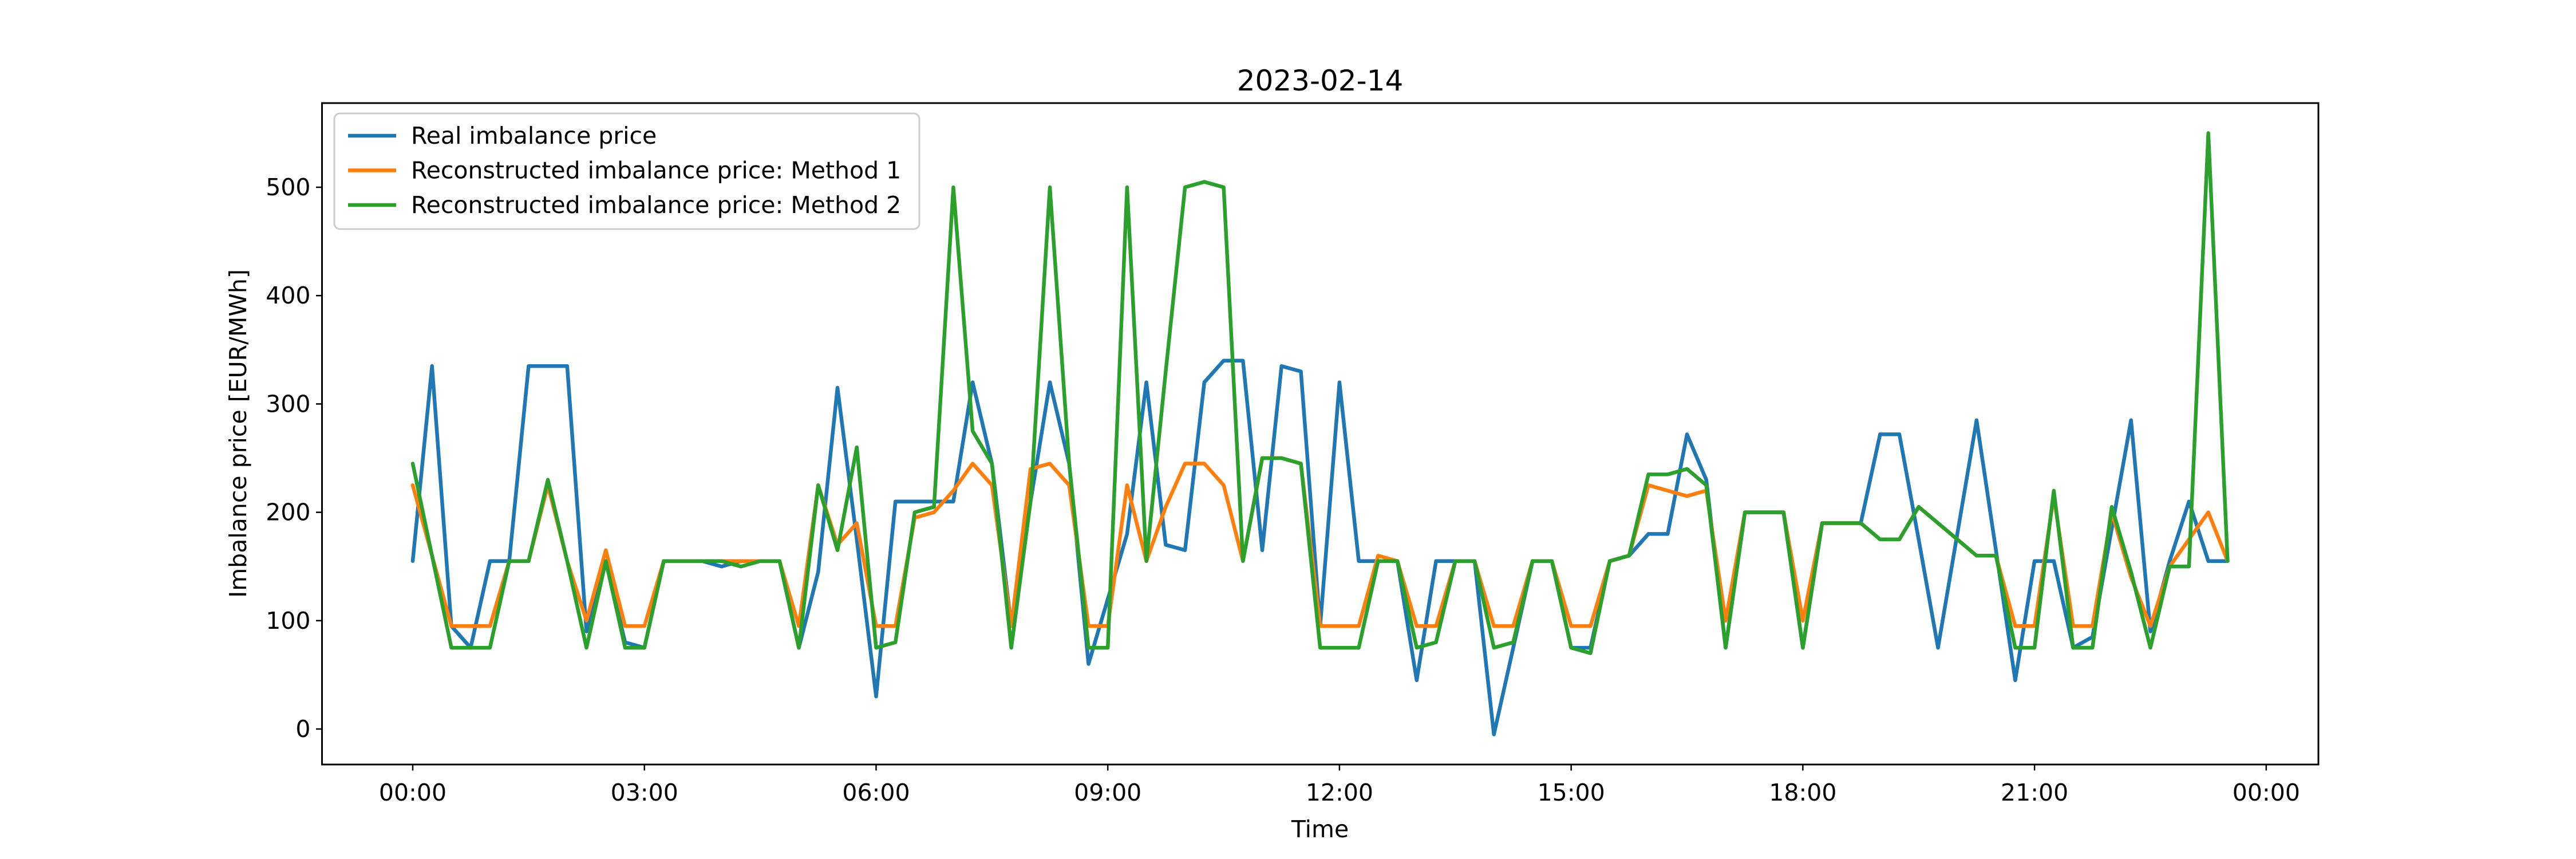  What do you see at coordinates (302, 729) in the screenshot?
I see `y-tick-label: 0` at bounding box center [302, 729].